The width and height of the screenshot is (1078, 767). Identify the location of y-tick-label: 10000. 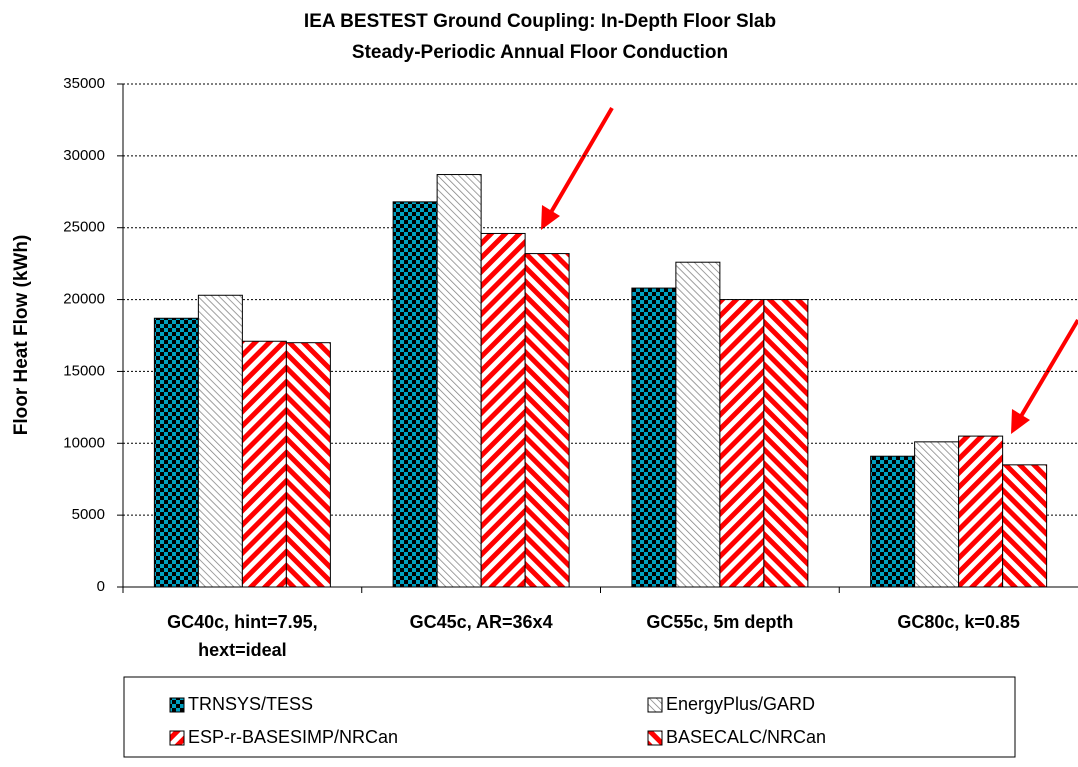
(84, 442).